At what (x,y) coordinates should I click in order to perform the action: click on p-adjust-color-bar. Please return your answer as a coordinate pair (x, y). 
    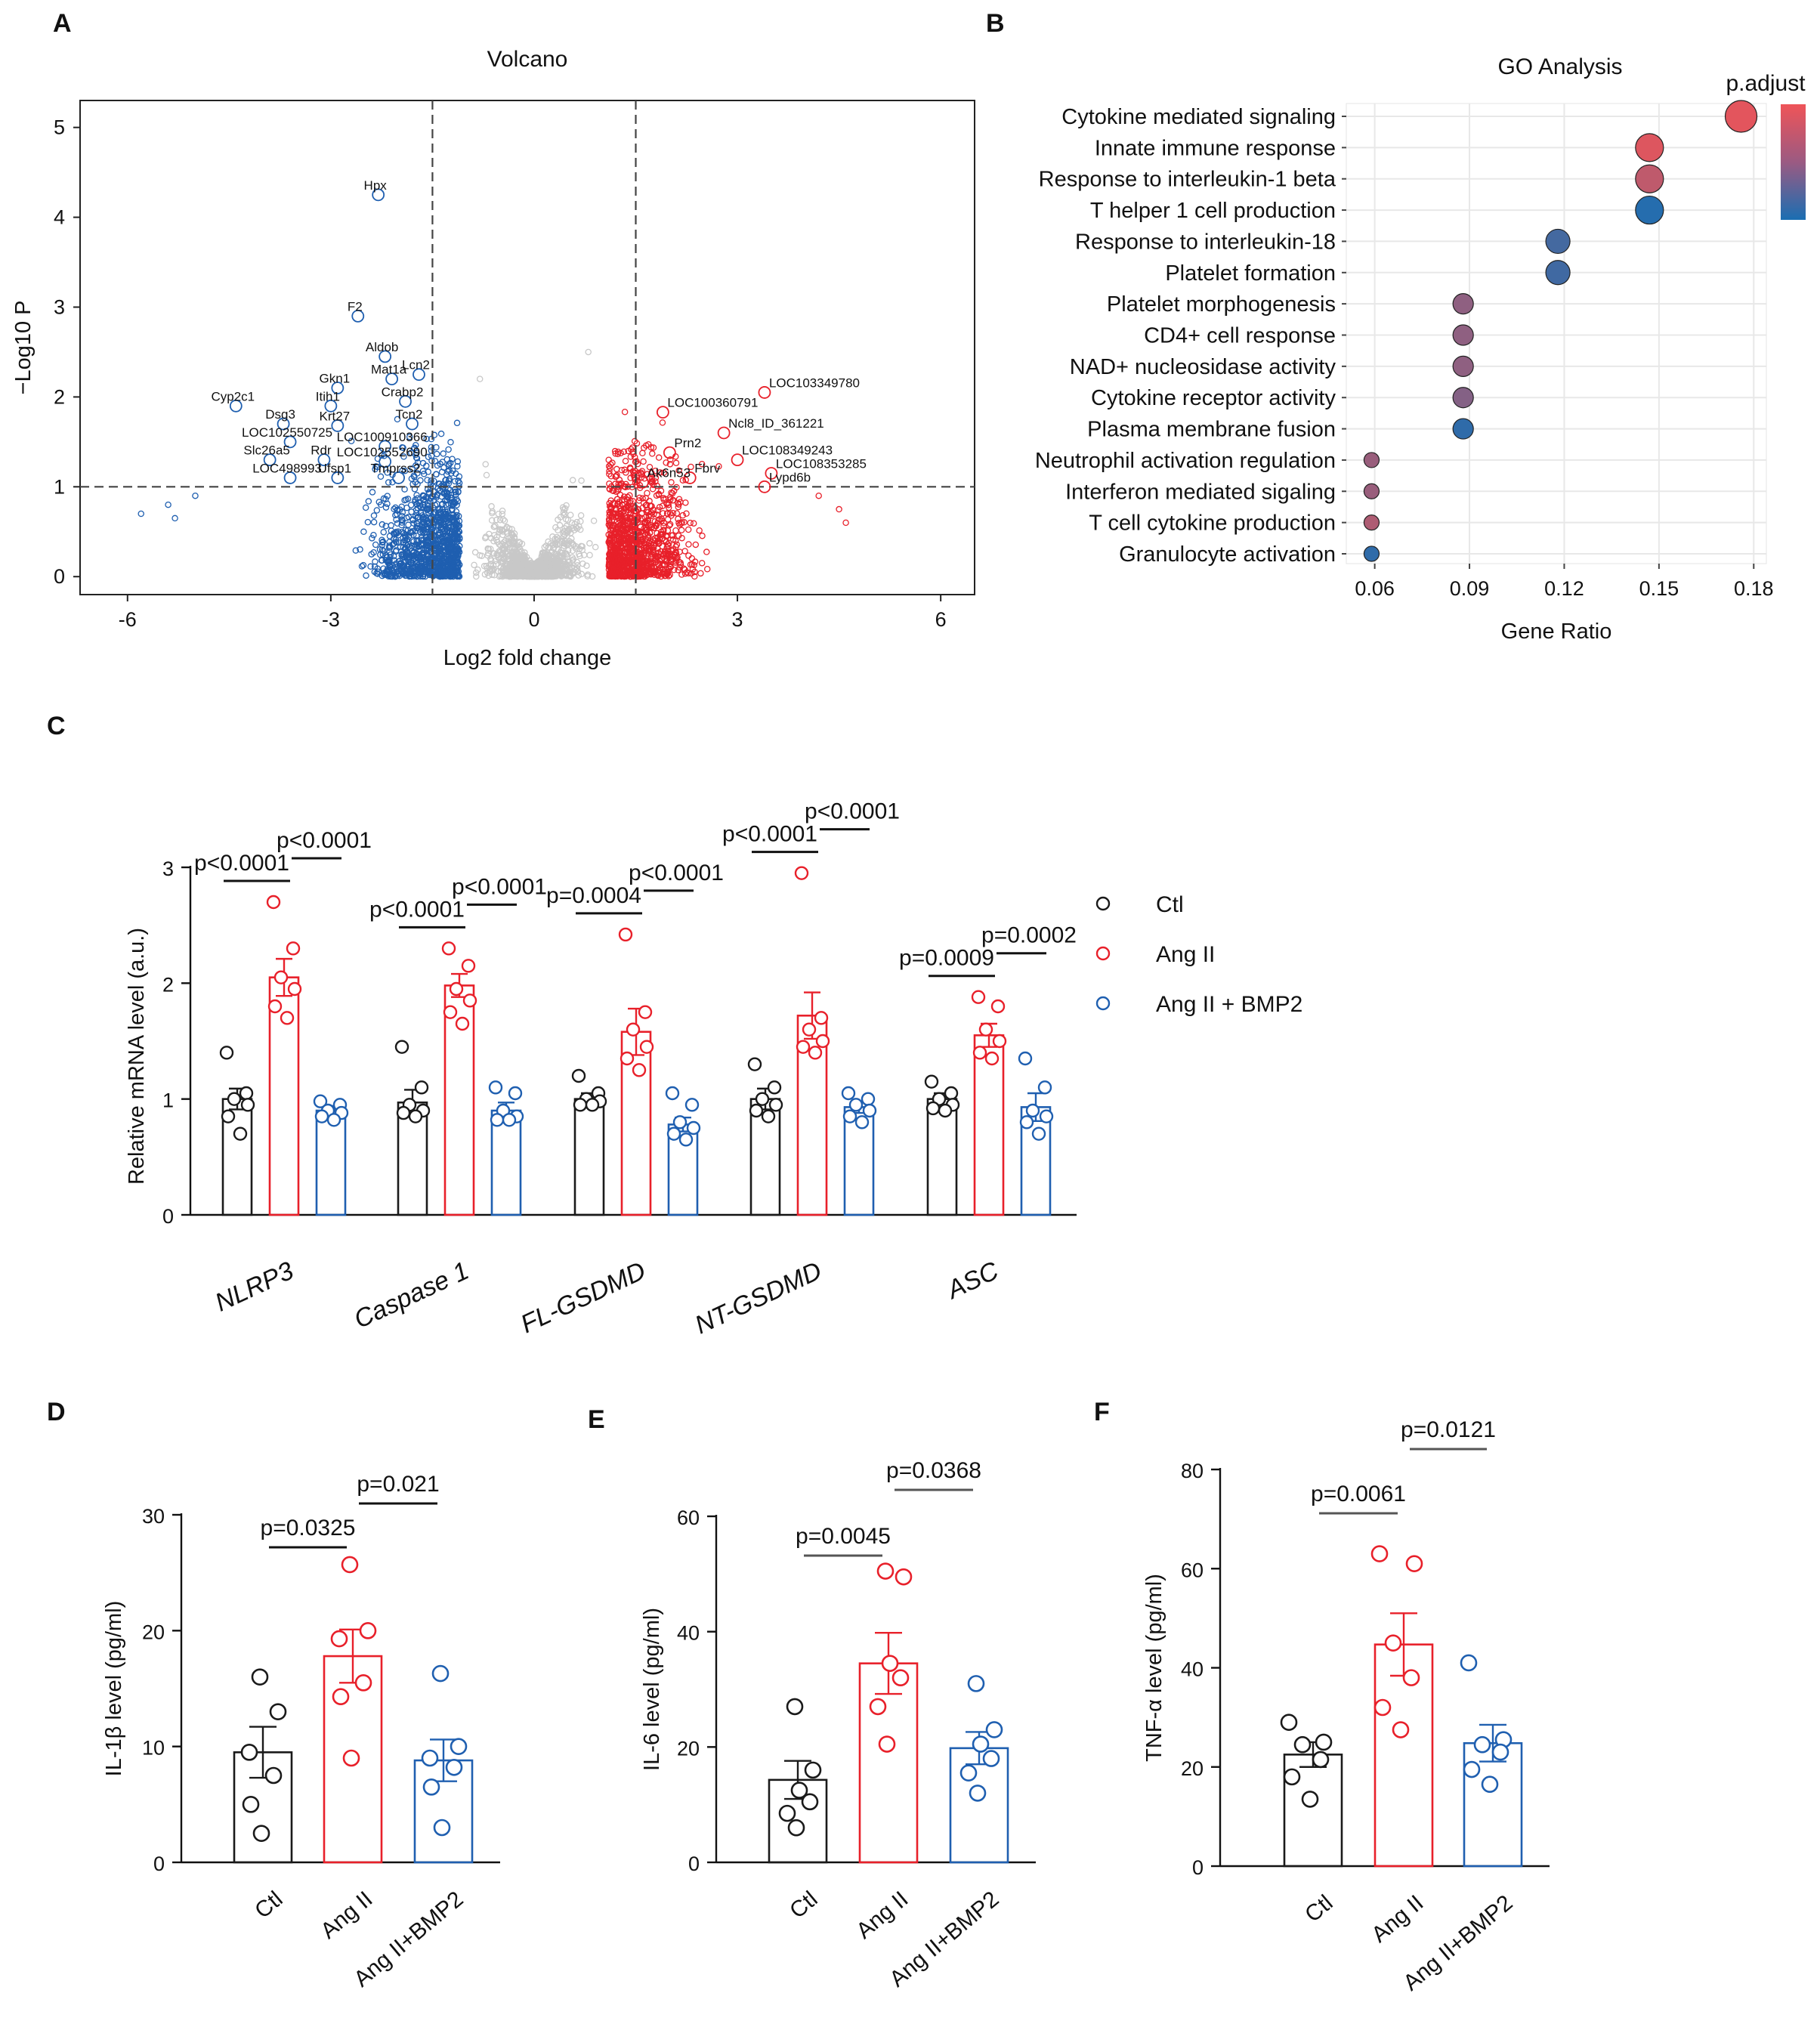
    Looking at the image, I should click on (1793, 162).